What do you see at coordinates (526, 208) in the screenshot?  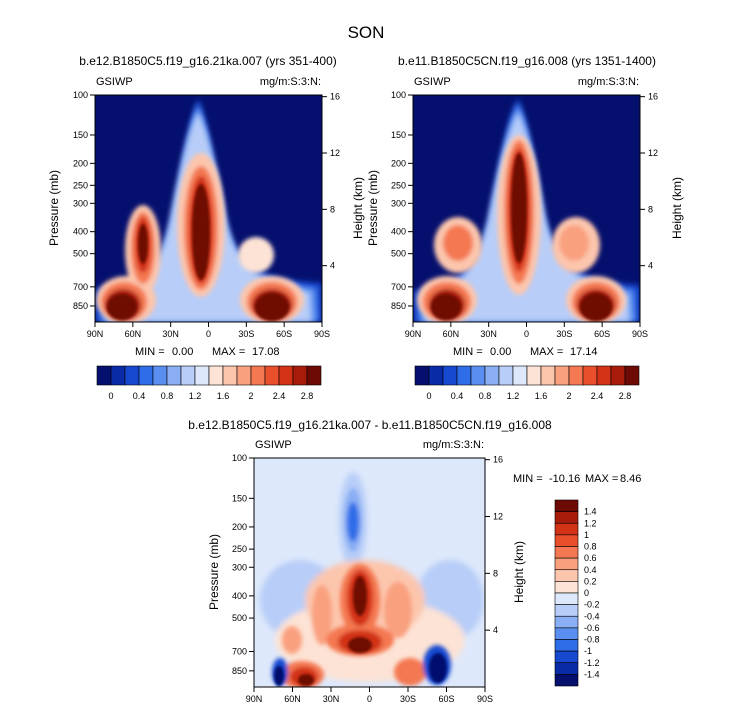 I see `panel-2-plot` at bounding box center [526, 208].